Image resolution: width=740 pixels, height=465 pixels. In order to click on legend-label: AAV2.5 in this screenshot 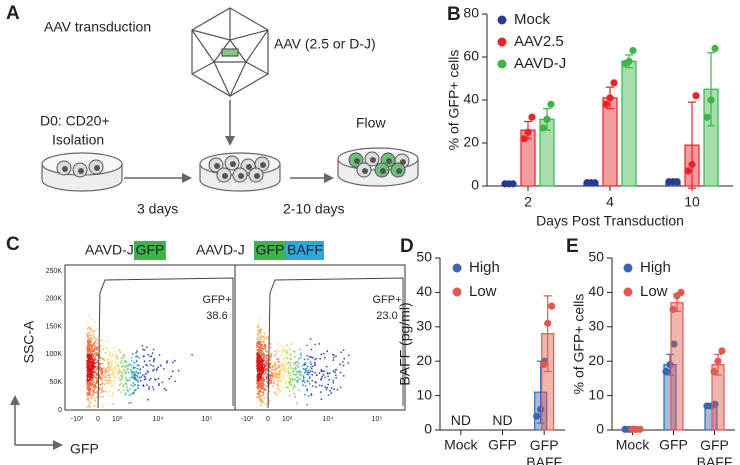, I will do `click(539, 41)`.